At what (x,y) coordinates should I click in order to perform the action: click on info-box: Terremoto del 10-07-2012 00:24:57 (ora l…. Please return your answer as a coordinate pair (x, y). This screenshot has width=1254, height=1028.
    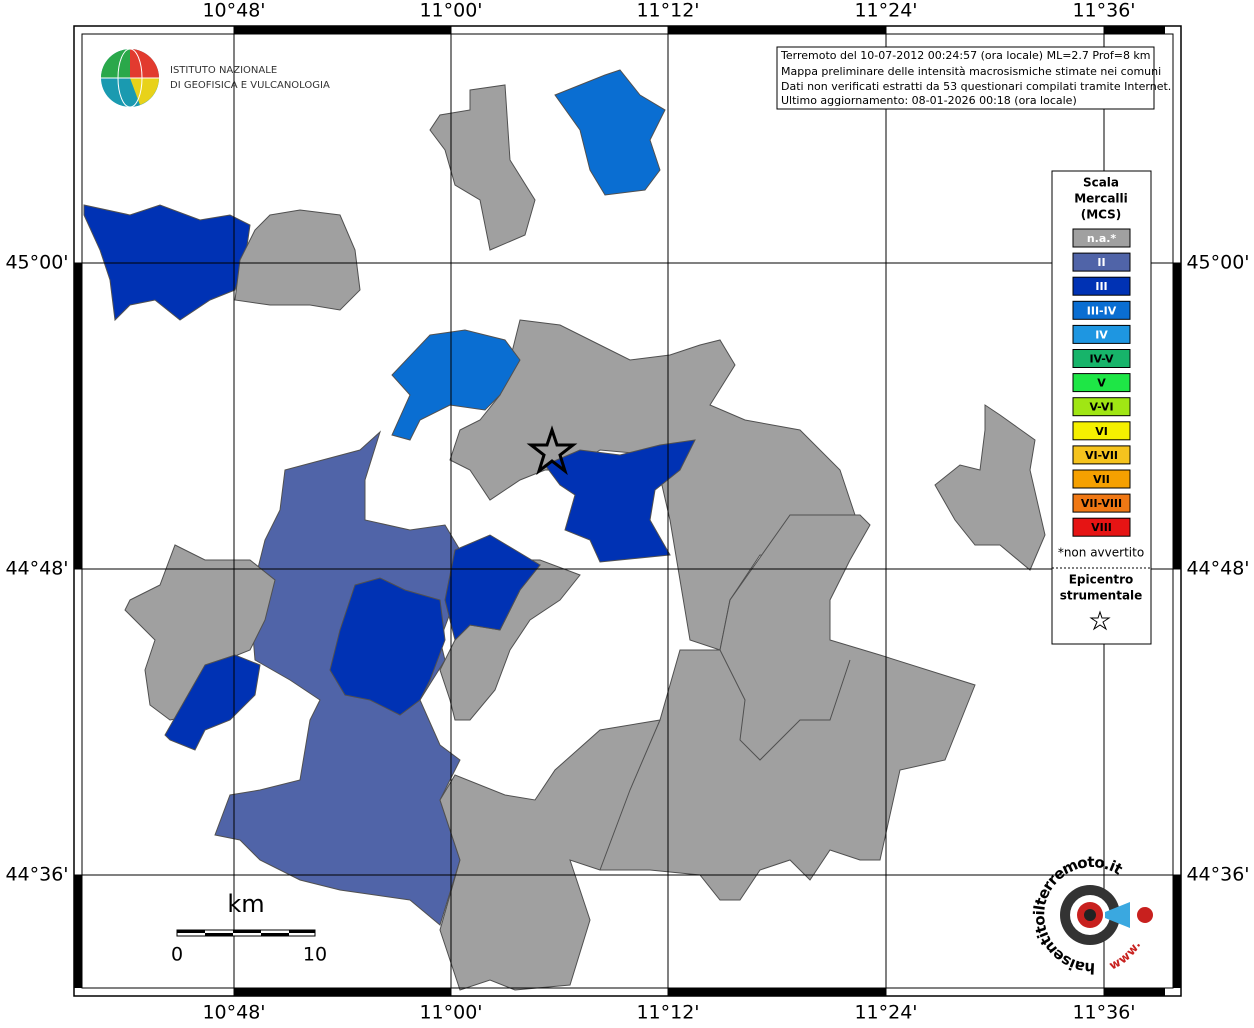
    Looking at the image, I should click on (973, 78).